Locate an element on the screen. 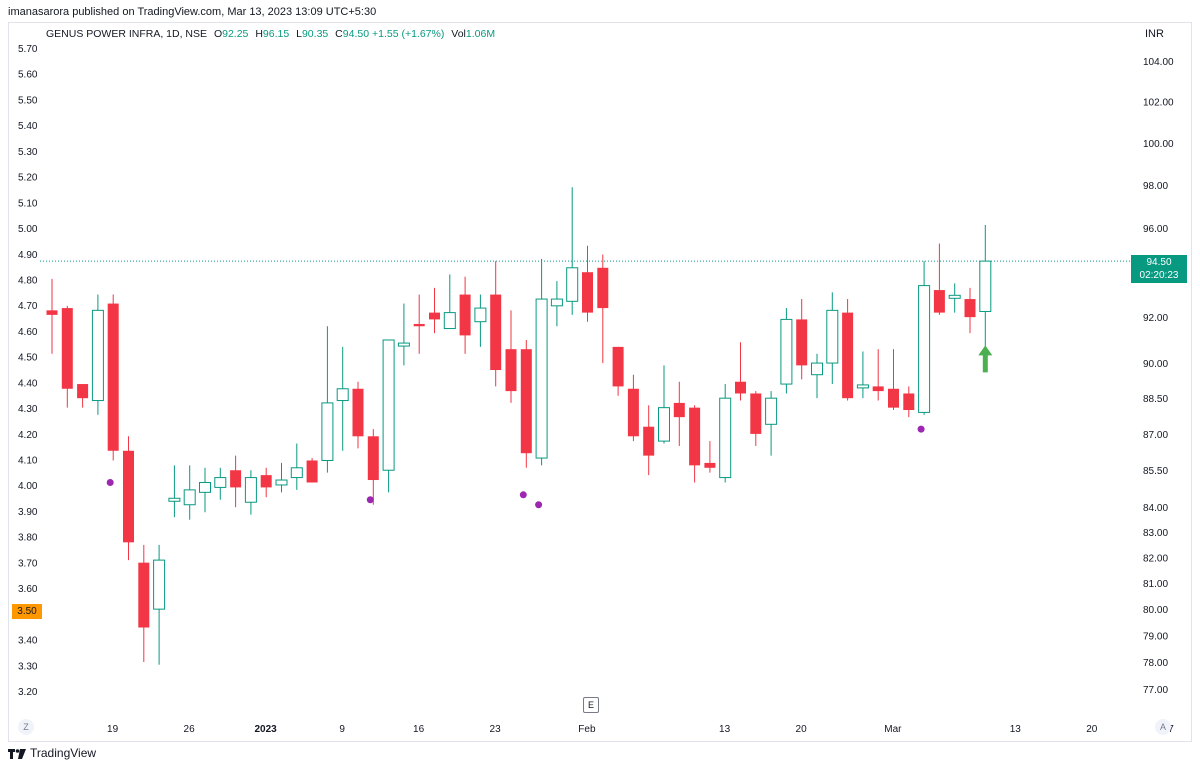  right-axis-tick: 104.00 is located at coordinates (1158, 62).